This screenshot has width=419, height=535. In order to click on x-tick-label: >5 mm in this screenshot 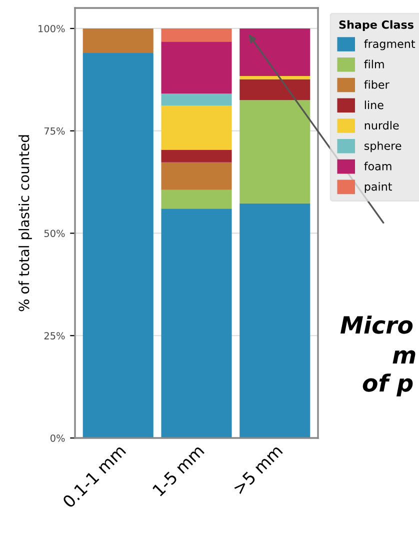, I will do `click(258, 469)`.